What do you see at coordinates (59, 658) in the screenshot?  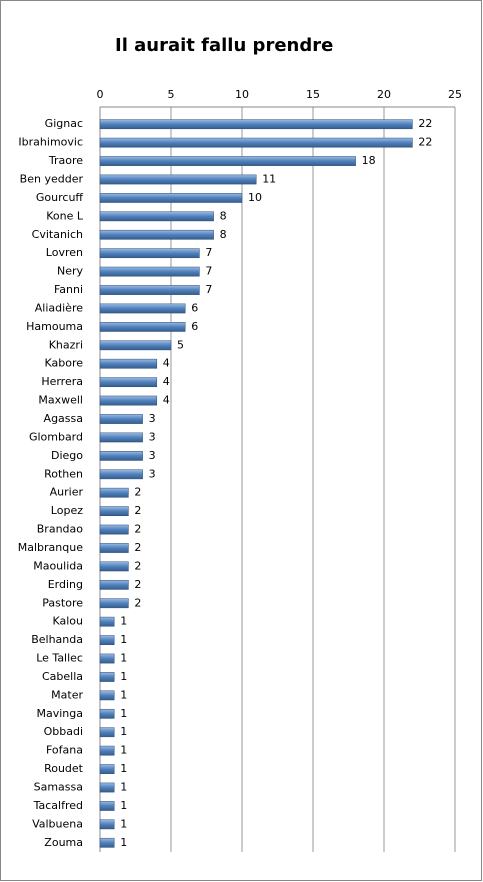 I see `y-tick-label: Le Tallec` at bounding box center [59, 658].